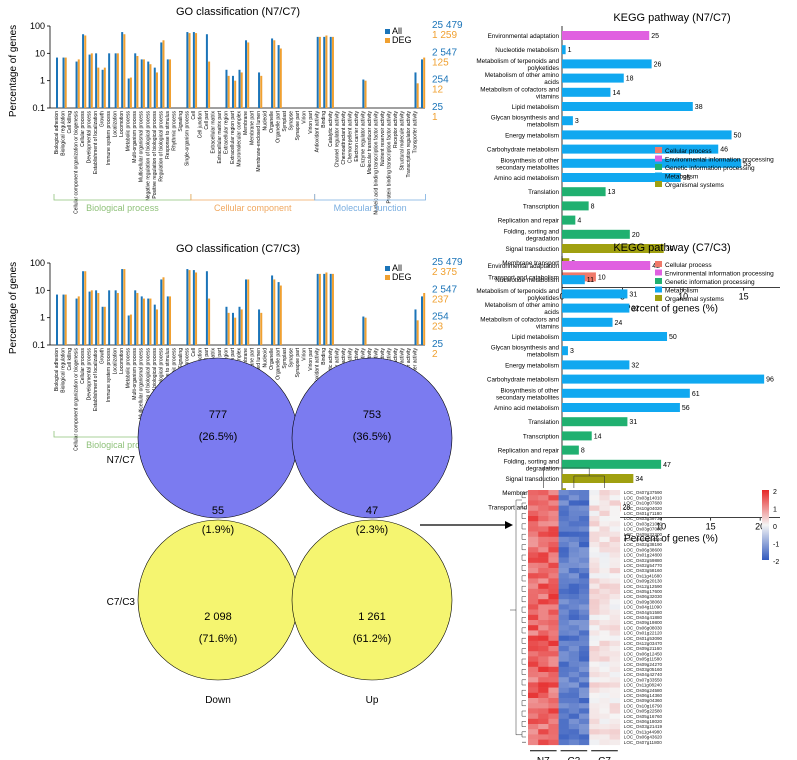  Describe the element at coordinates (435, 117) in the screenshot. I see `go-right-axis-deg: 1` at that location.